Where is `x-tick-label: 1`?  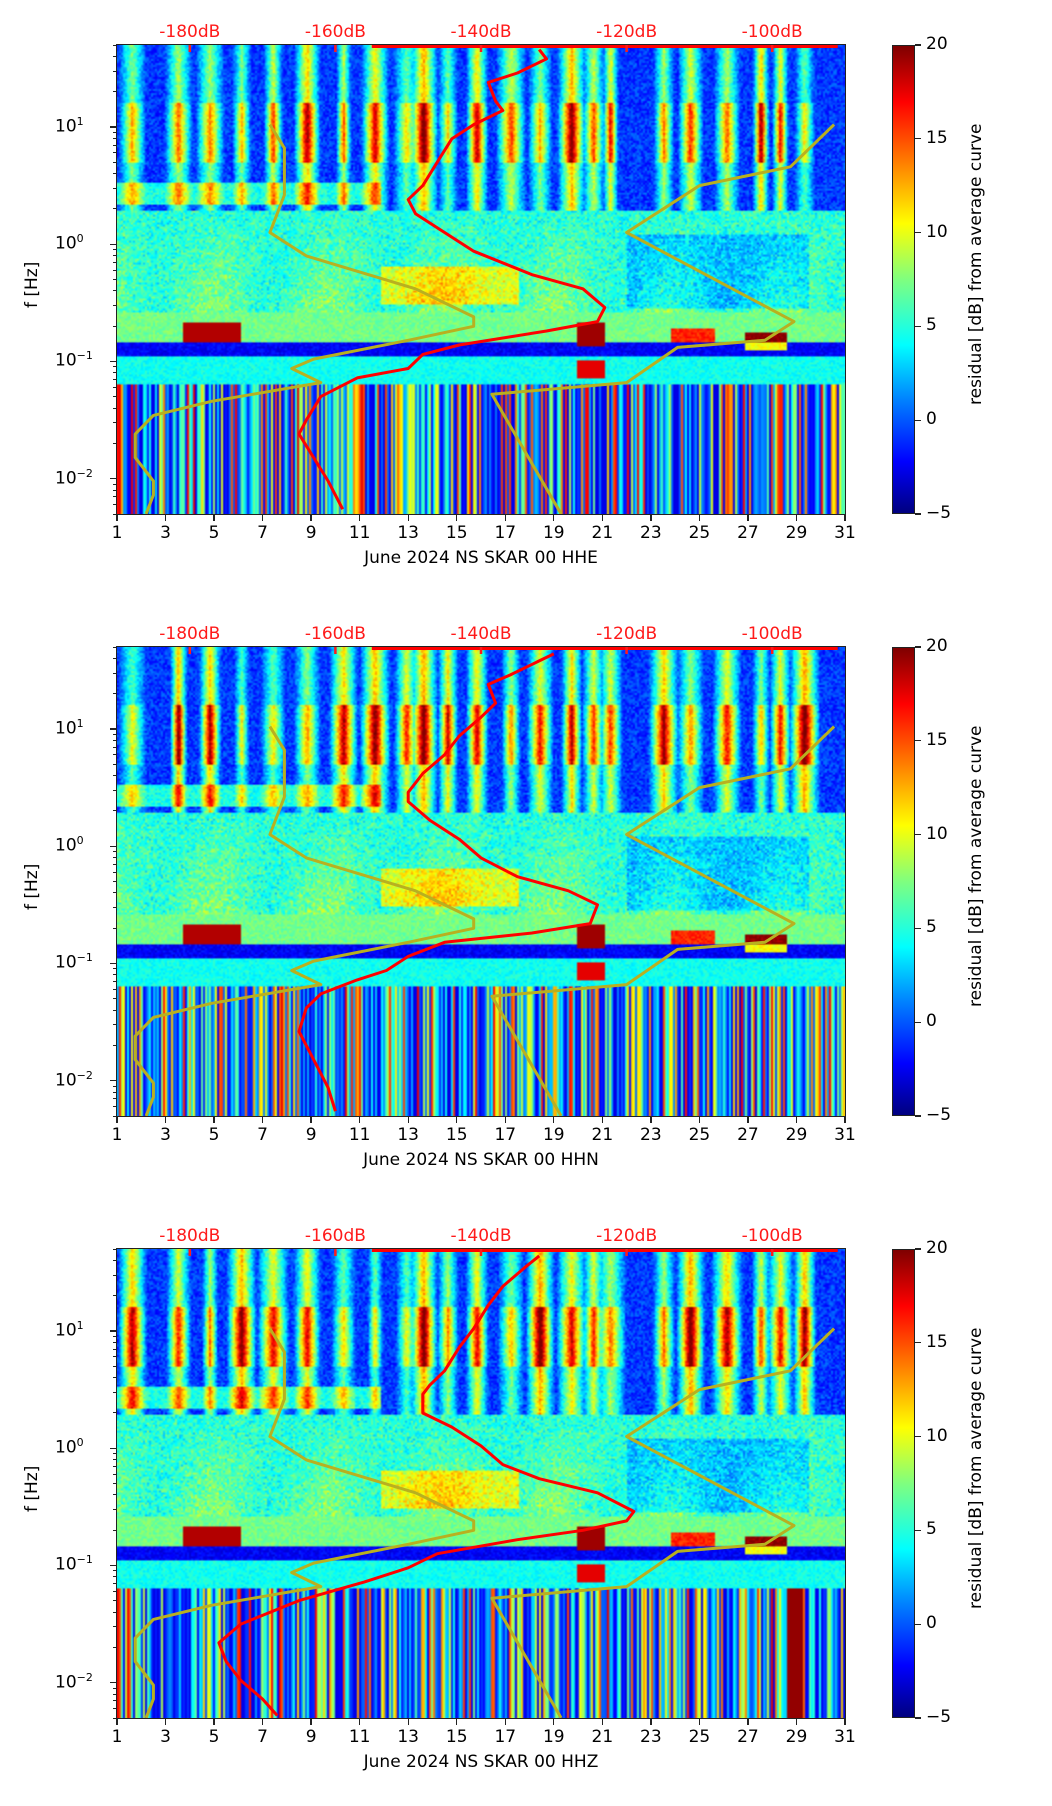
x-tick-label: 1 is located at coordinates (117, 533).